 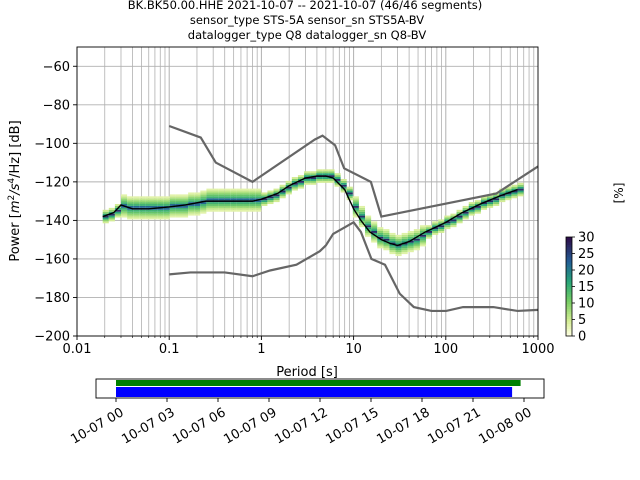 I want to click on y-tick-label: −60, so click(x=56, y=67).